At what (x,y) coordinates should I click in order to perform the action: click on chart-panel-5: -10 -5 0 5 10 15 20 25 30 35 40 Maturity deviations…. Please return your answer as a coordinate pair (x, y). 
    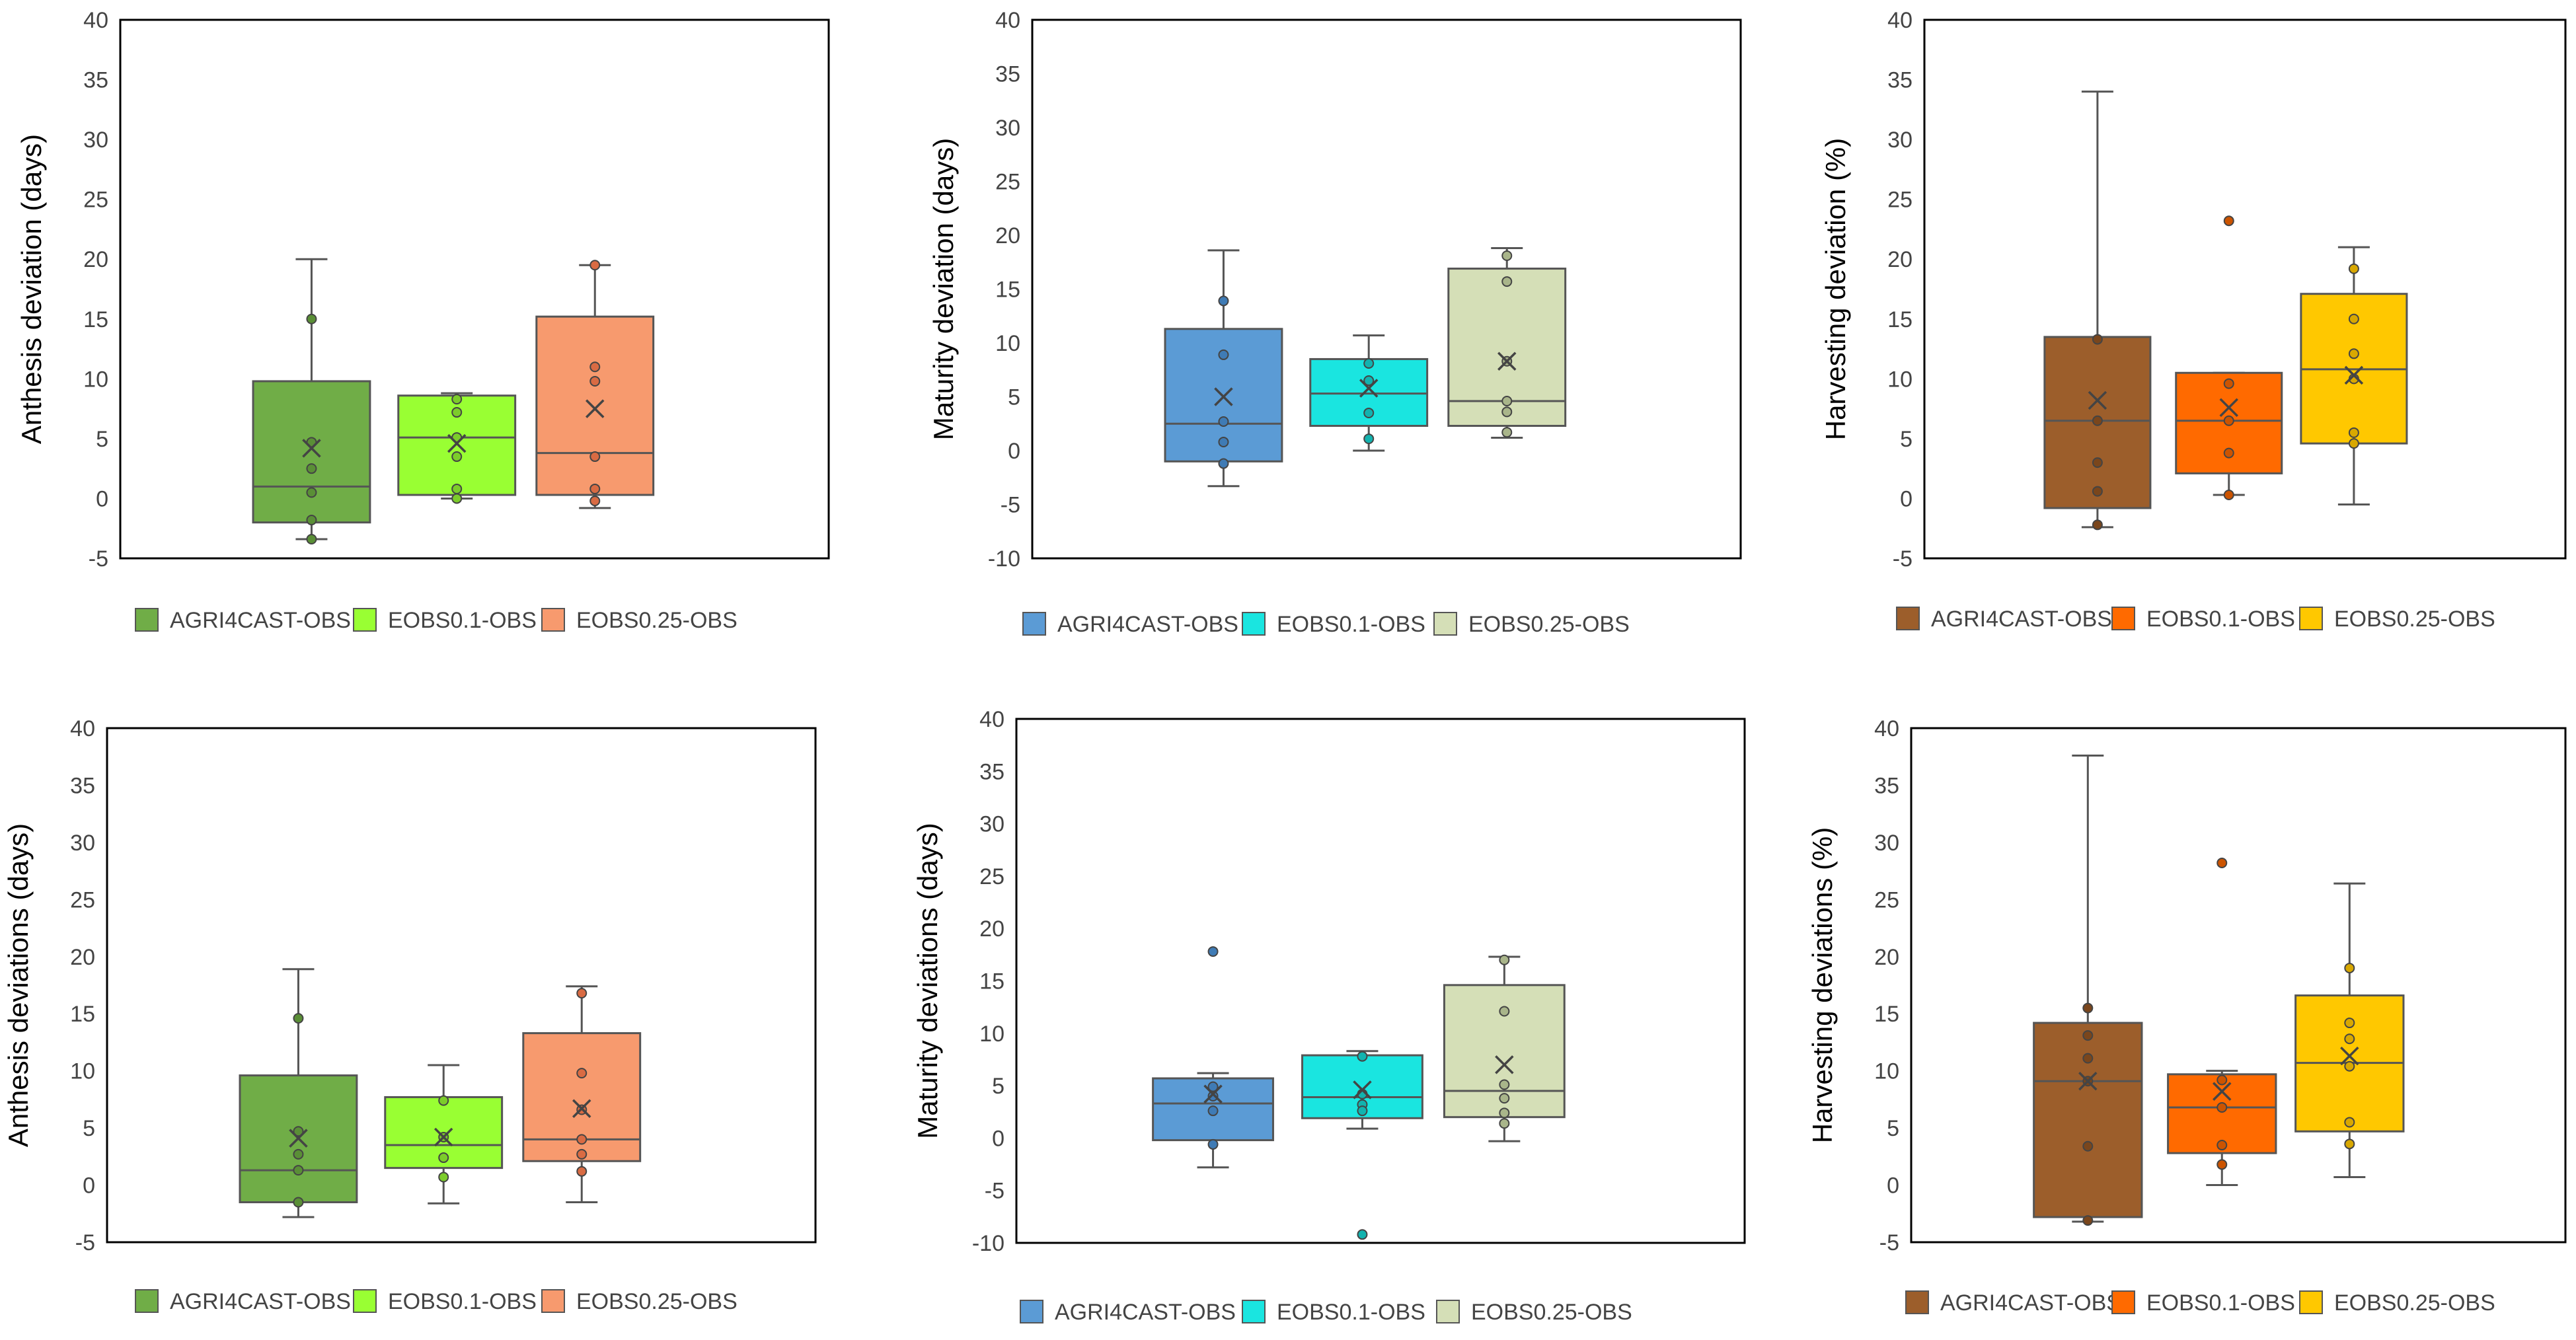
    Looking at the image, I should click on (1329, 1016).